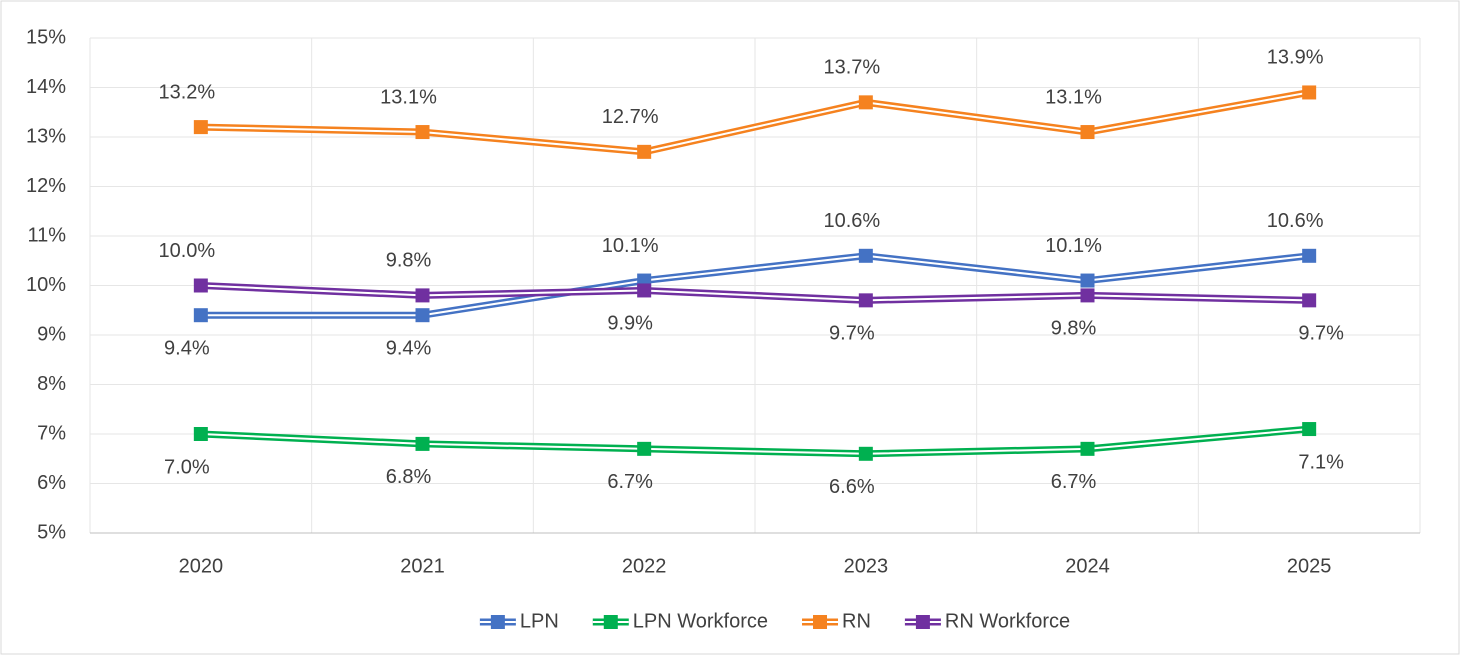 The image size is (1460, 655). What do you see at coordinates (186, 92) in the screenshot?
I see `data-label: 13.2%` at bounding box center [186, 92].